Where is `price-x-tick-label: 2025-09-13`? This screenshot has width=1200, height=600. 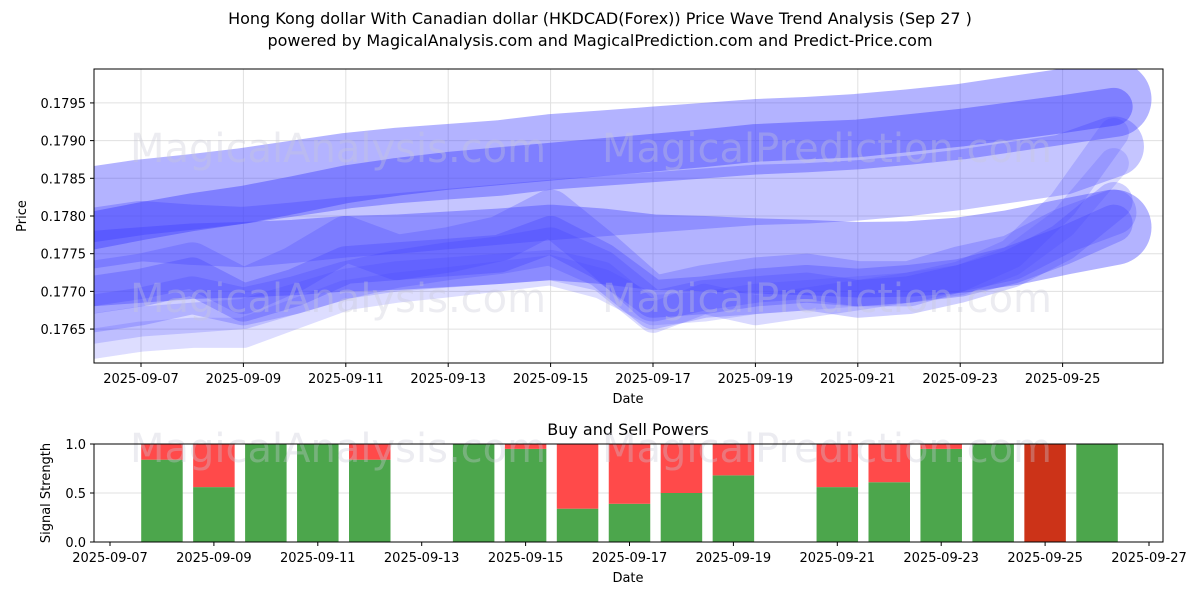
price-x-tick-label: 2025-09-13 is located at coordinates (448, 379).